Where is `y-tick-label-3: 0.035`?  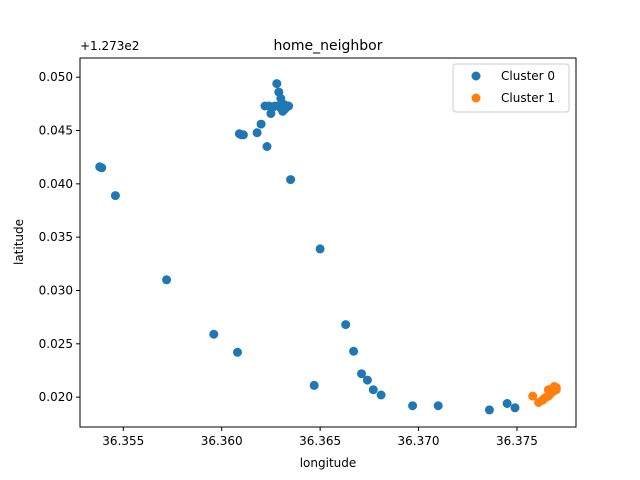
y-tick-label-3: 0.035 is located at coordinates (56, 237).